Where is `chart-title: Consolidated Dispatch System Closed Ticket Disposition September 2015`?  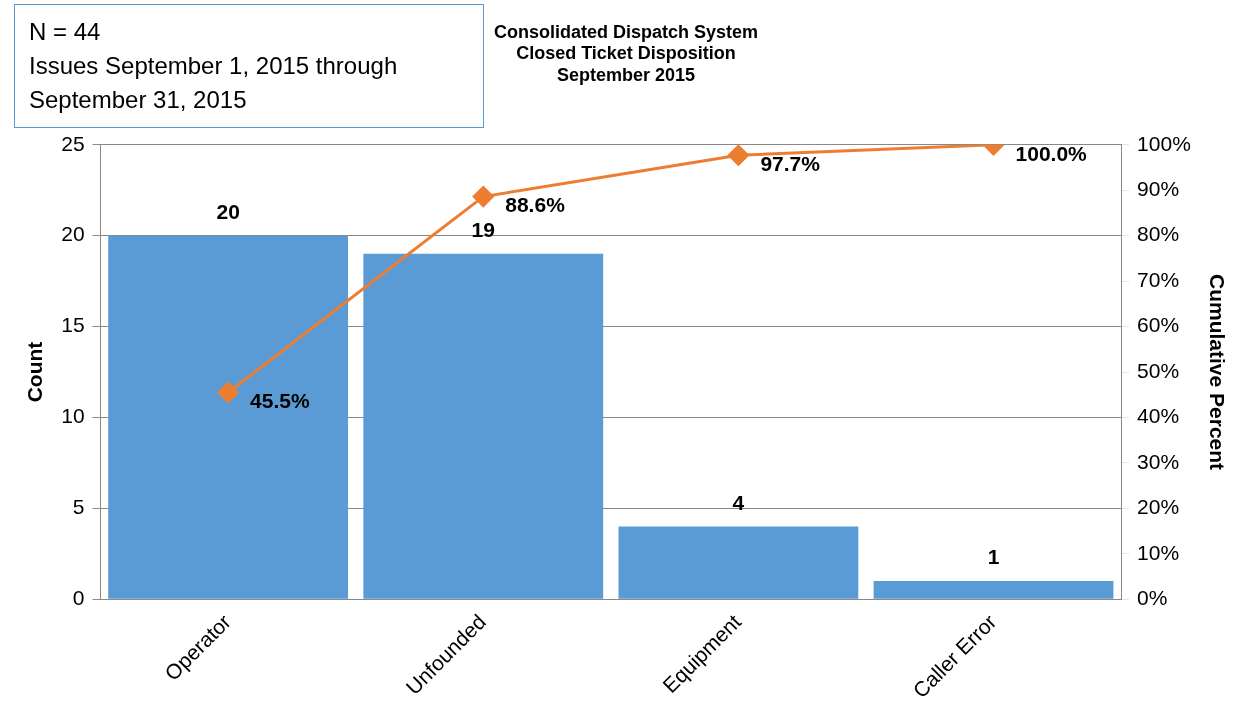 chart-title: Consolidated Dispatch System Closed Ticket Disposition September 2015 is located at coordinates (626, 53).